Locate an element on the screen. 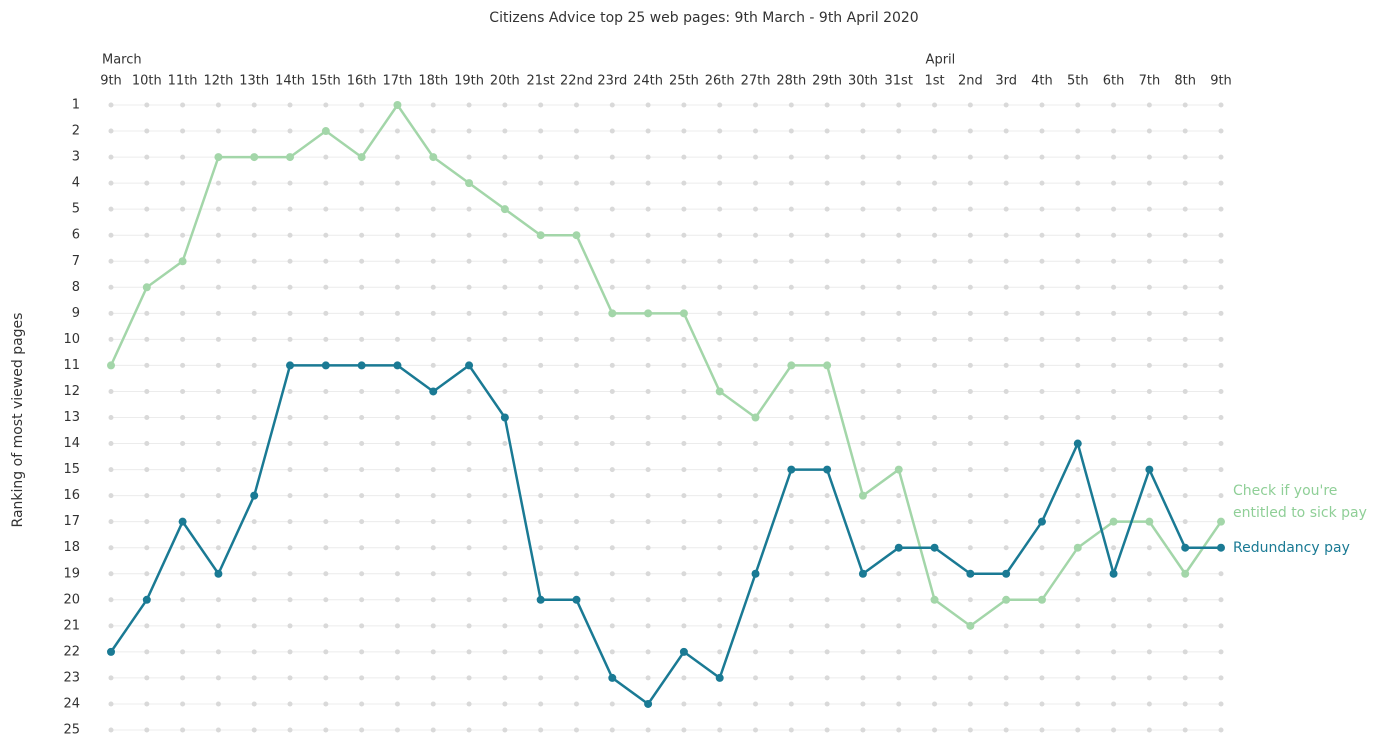 This screenshot has width=1388, height=736. x-tick-label: 8th is located at coordinates (1185, 81).